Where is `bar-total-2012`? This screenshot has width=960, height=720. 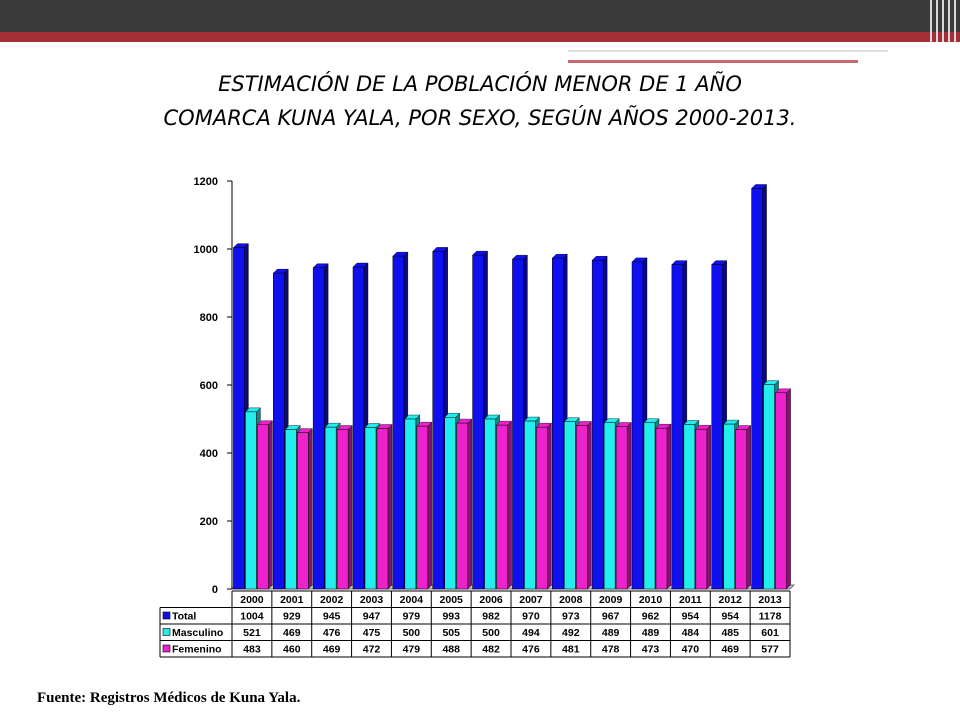 bar-total-2012 is located at coordinates (717, 427).